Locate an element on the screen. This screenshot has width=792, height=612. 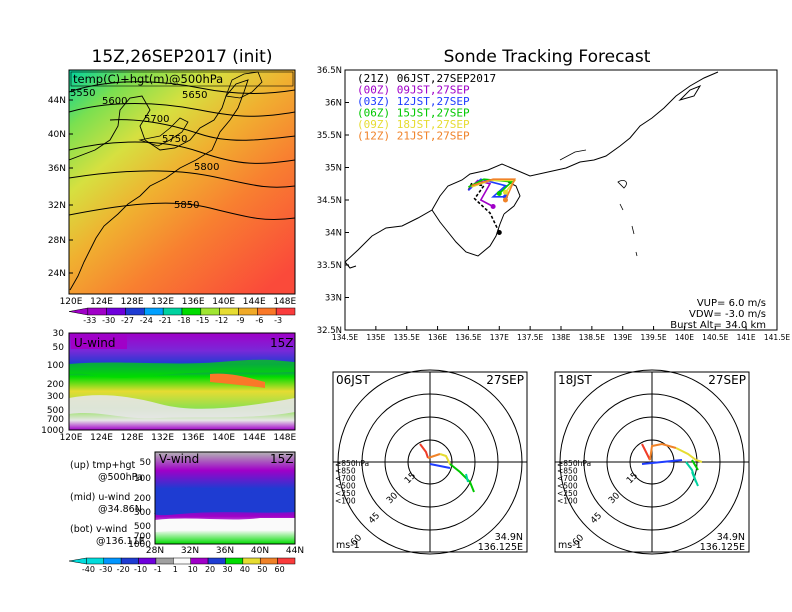
temp-map is located at coordinates (182, 182).